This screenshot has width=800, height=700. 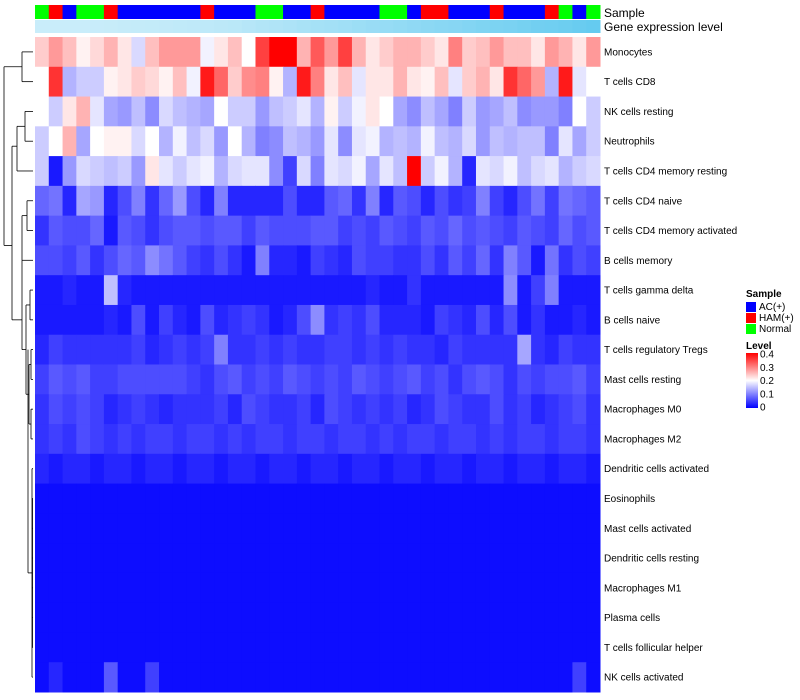 What do you see at coordinates (653, 648) in the screenshot?
I see `row-label: T cells follicular helper` at bounding box center [653, 648].